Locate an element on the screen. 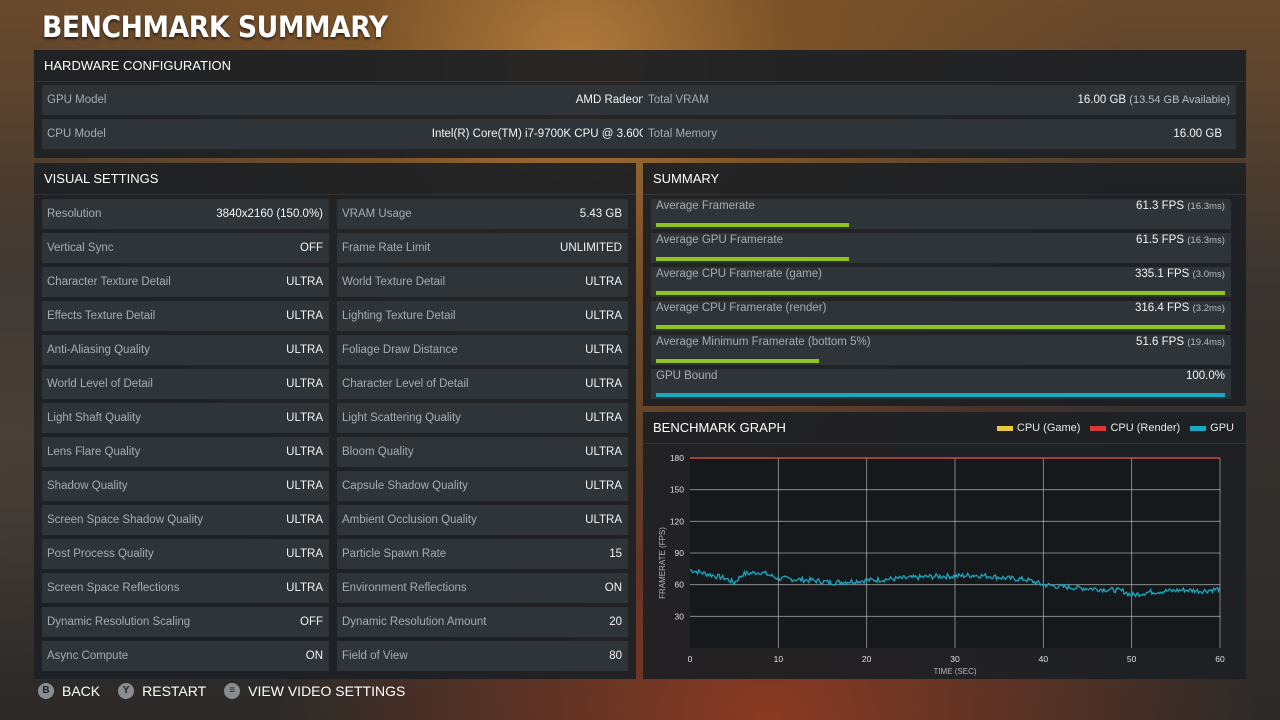 Image resolution: width=1280 pixels, height=720 pixels. setting-row: Dynamic Resolution Amount 20 is located at coordinates (482, 622).